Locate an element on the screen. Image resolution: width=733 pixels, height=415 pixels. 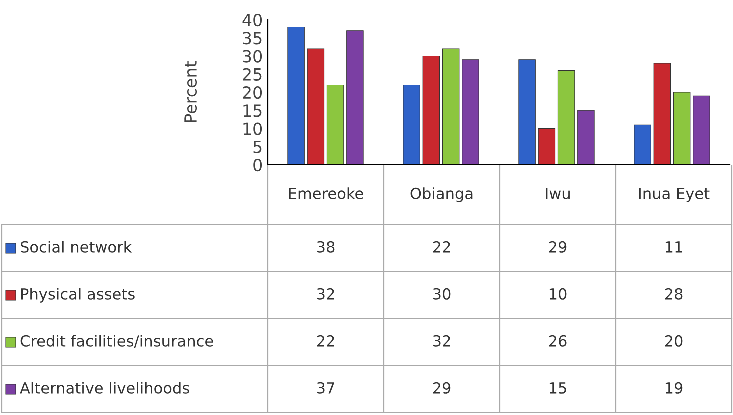
legend-label: Alternative livelihoods is located at coordinates (105, 388).